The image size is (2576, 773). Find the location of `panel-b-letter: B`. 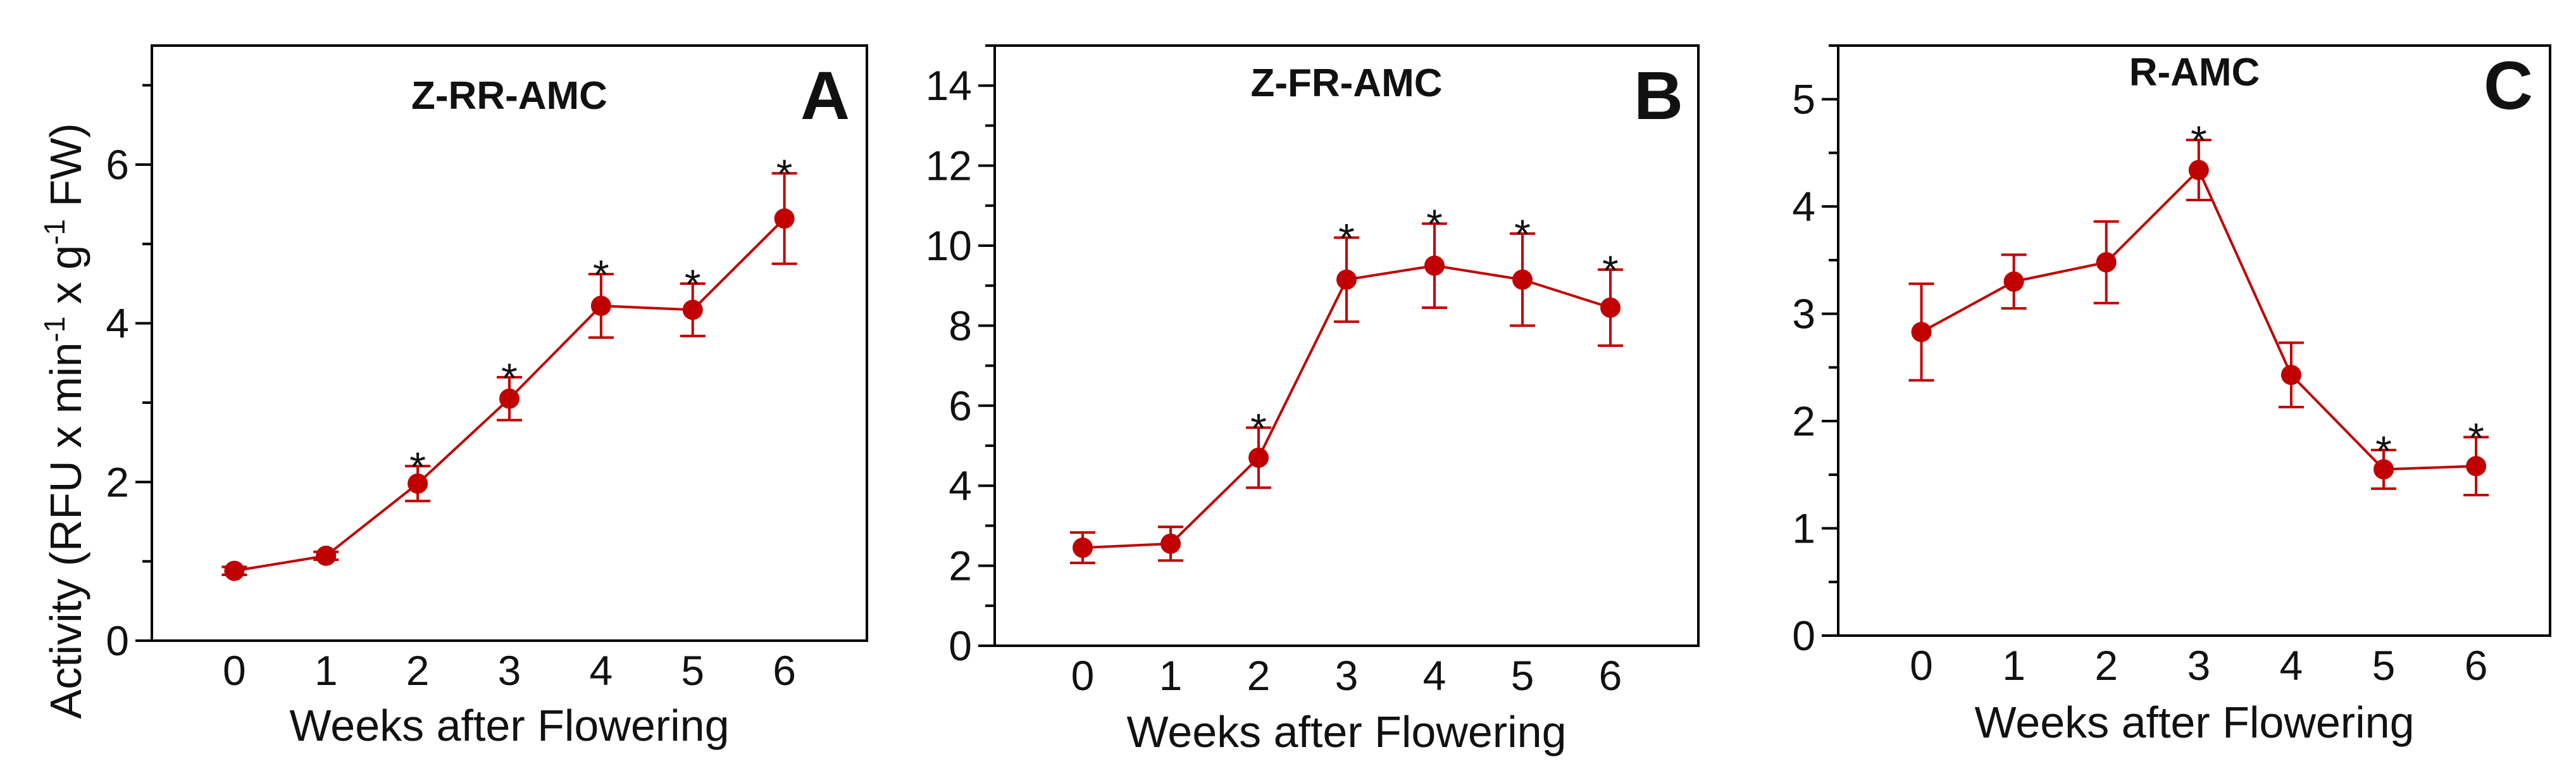

panel-b-letter: B is located at coordinates (1658, 95).